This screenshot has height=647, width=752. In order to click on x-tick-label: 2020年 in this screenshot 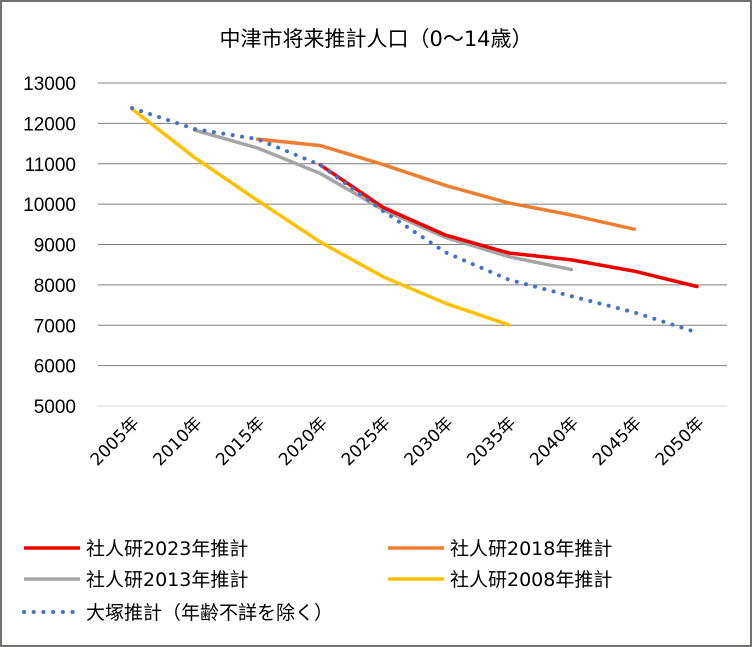, I will do `click(303, 441)`.